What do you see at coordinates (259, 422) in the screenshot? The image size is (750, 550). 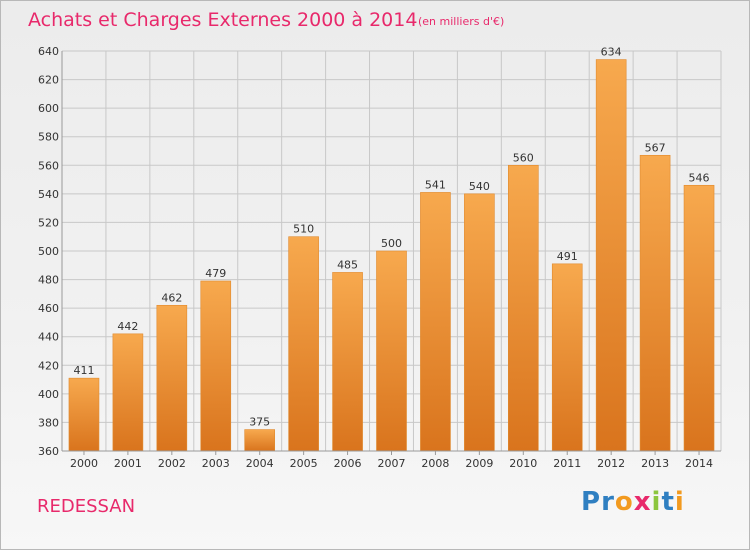 I see `bar-value-label: 375` at bounding box center [259, 422].